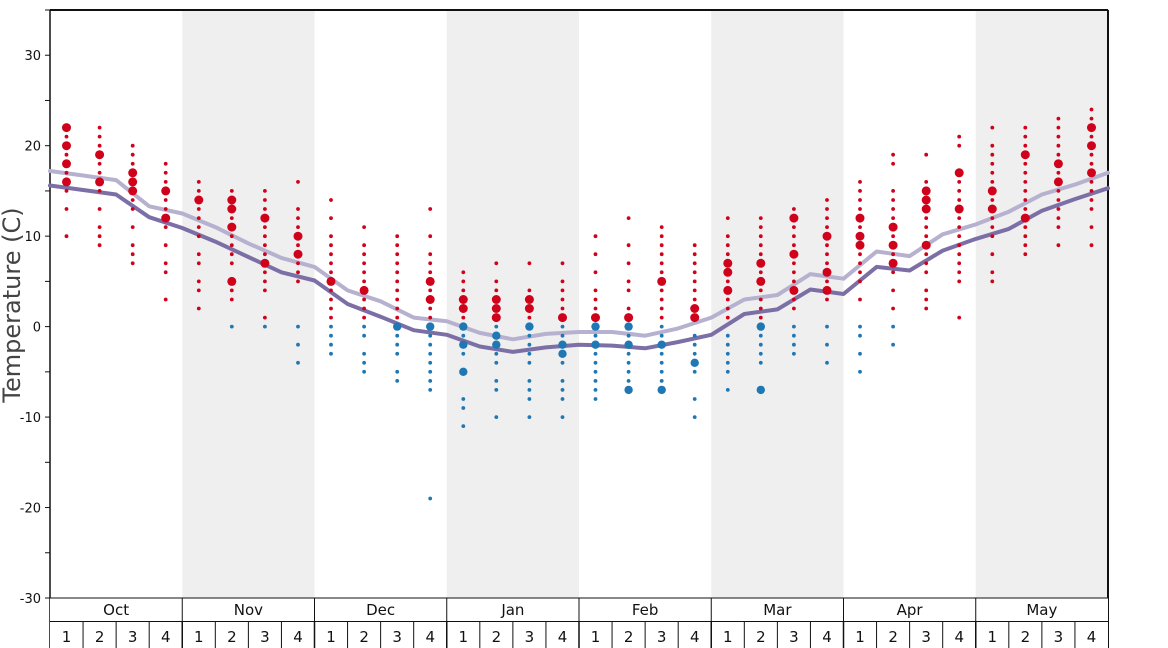  I want to click on week-label: 2, so click(232, 637).